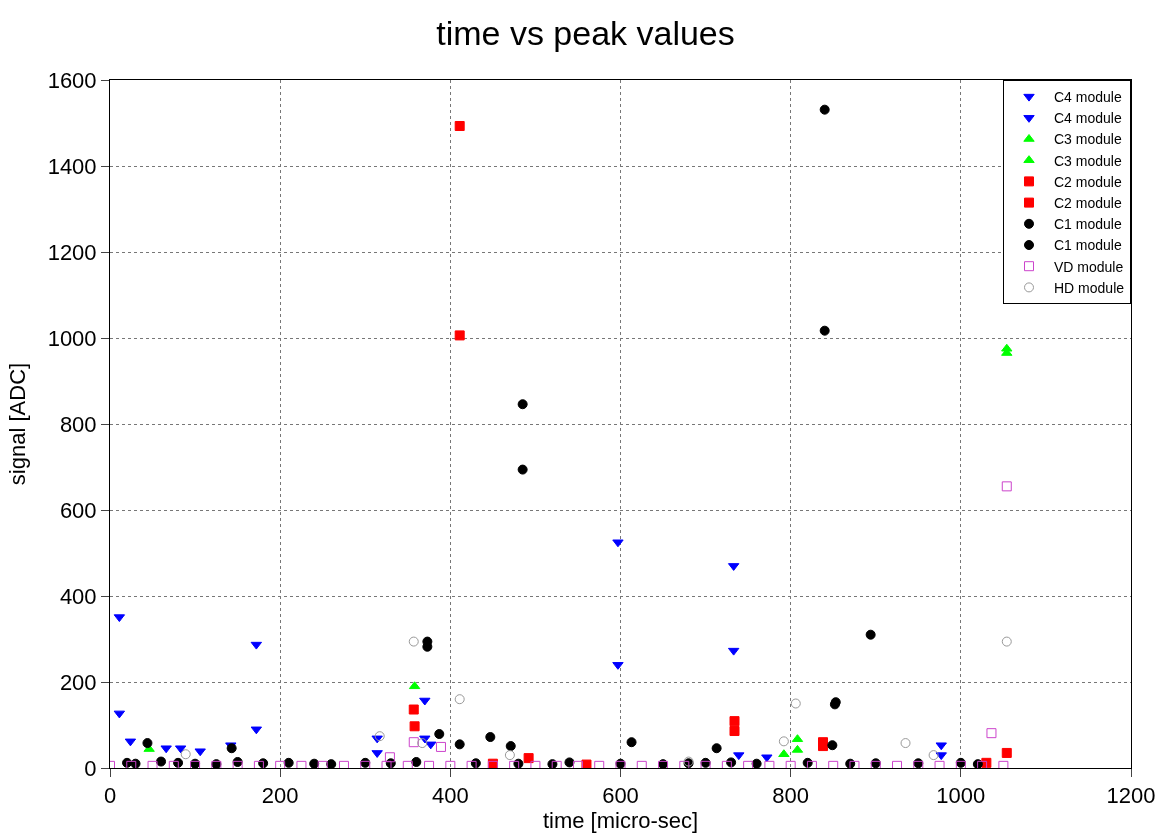 This screenshot has height=838, width=1171. Describe the element at coordinates (78, 682) in the screenshot. I see `y-tick-label: 200` at that location.